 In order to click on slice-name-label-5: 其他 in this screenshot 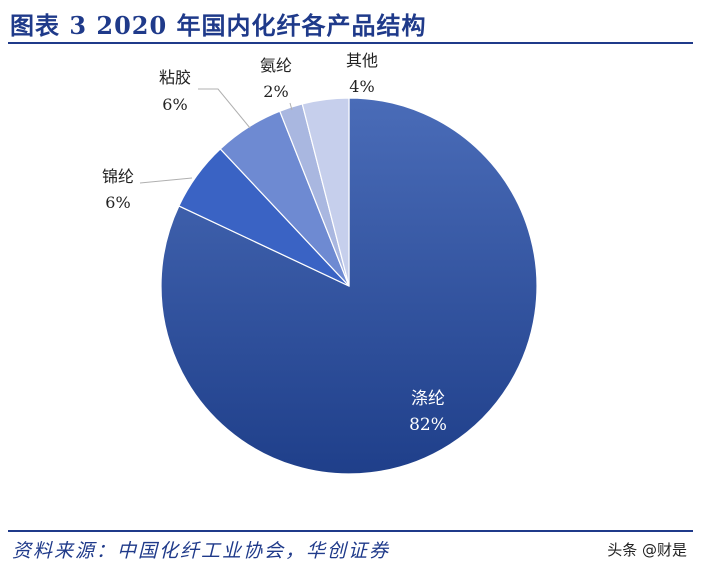, I will do `click(362, 60)`.